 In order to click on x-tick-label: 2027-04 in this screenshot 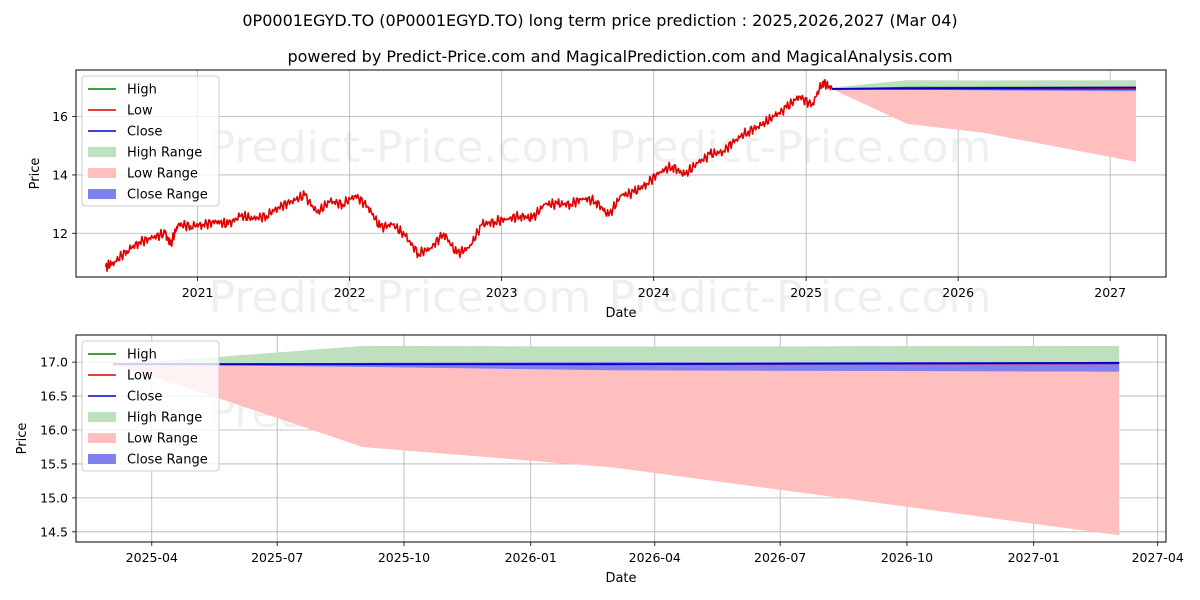, I will do `click(1158, 557)`.